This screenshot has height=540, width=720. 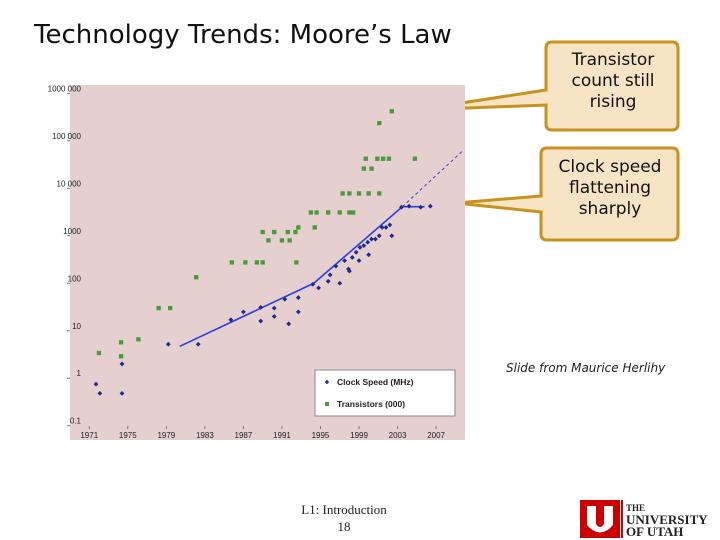 What do you see at coordinates (69, 183) in the screenshot?
I see `y-tick-label: 10 000` at bounding box center [69, 183].